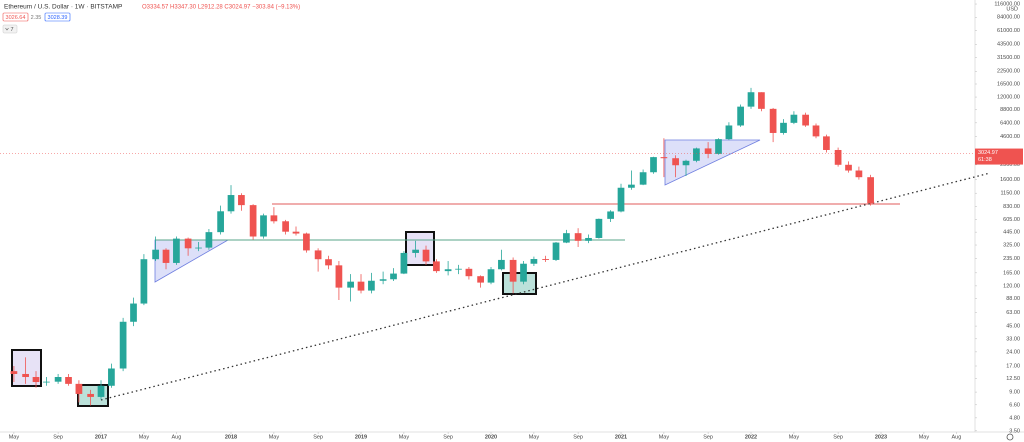 This screenshot has width=1024, height=442. What do you see at coordinates (1013, 299) in the screenshot?
I see `y-tick-label: 88.00` at bounding box center [1013, 299].